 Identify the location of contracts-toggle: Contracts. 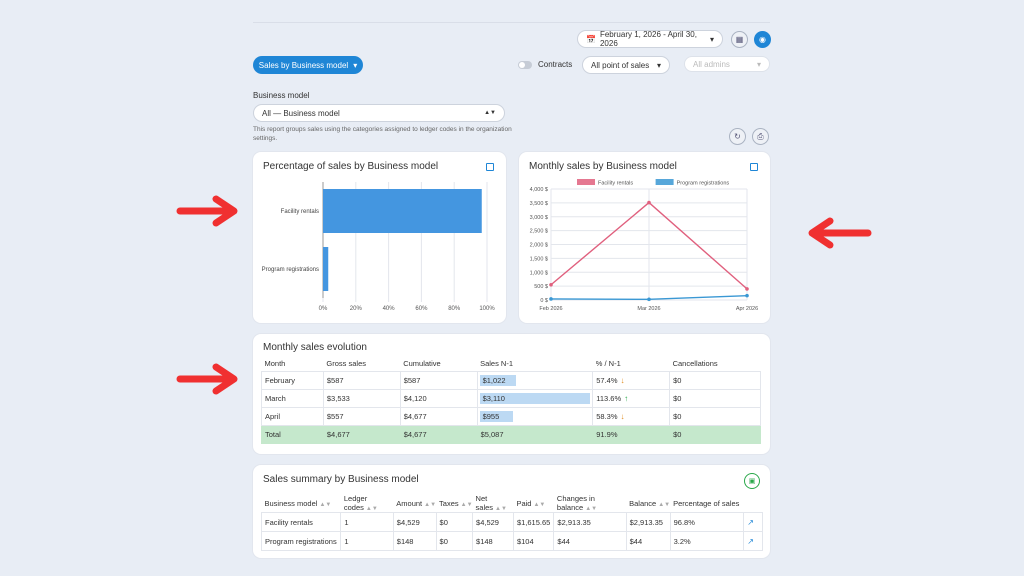
(545, 64).